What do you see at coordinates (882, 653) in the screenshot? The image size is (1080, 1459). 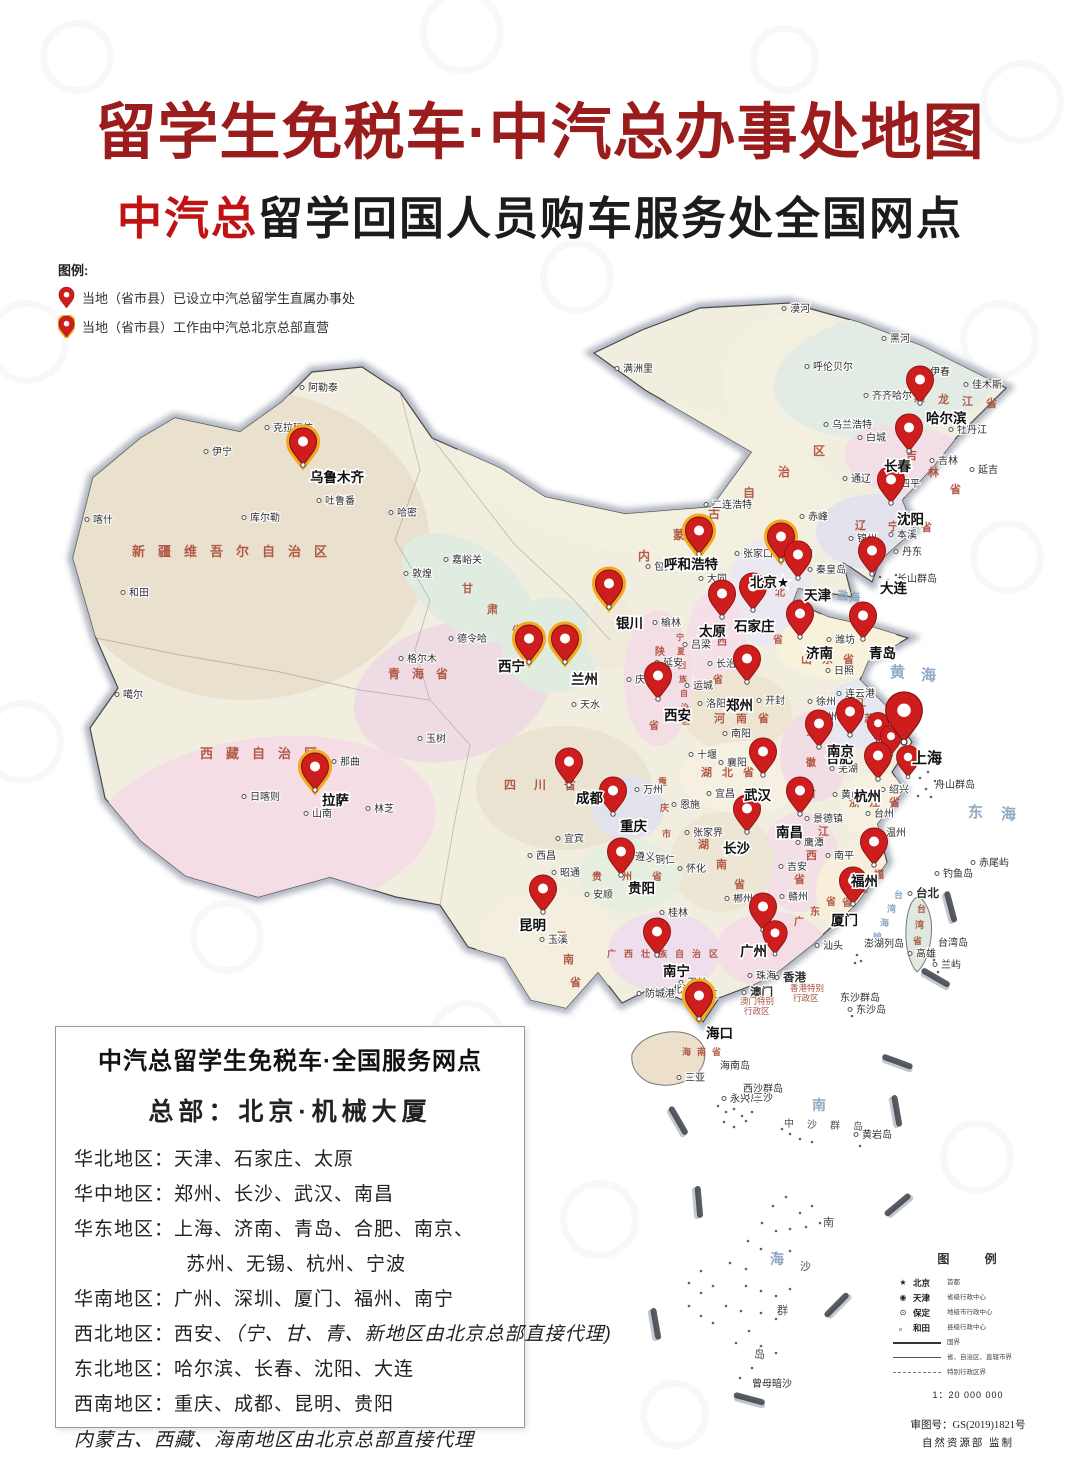 I see `office-pin-label: 青岛` at bounding box center [882, 653].